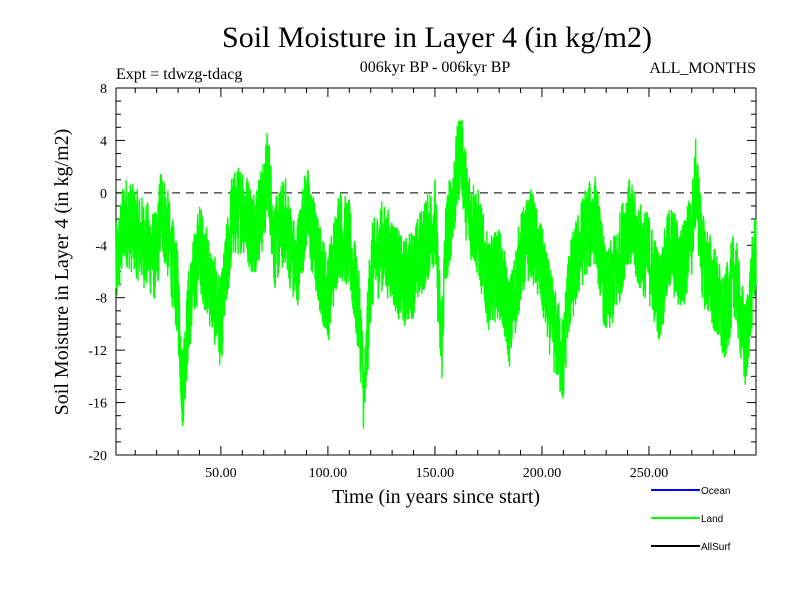  I want to click on legend: Ocean Land AllSurf, so click(691, 519).